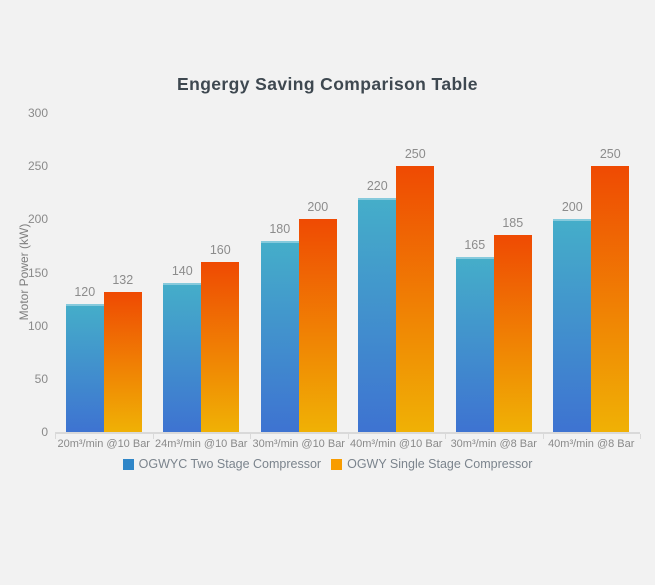 The image size is (655, 585). I want to click on legend-item-single-stage: OGWY Single Stage Compressor, so click(431, 464).